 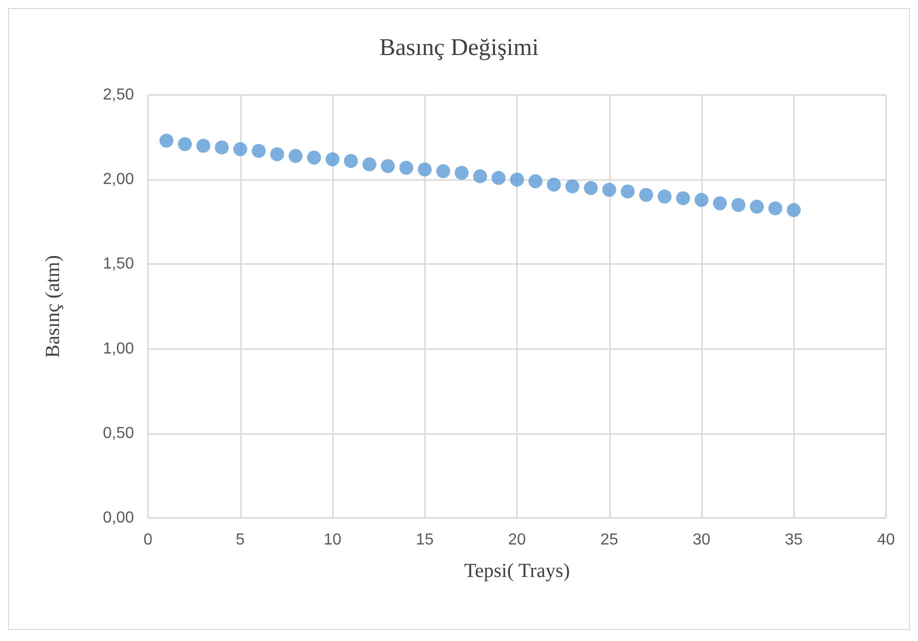 What do you see at coordinates (118, 518) in the screenshot?
I see `y-tick-label: 0,00` at bounding box center [118, 518].